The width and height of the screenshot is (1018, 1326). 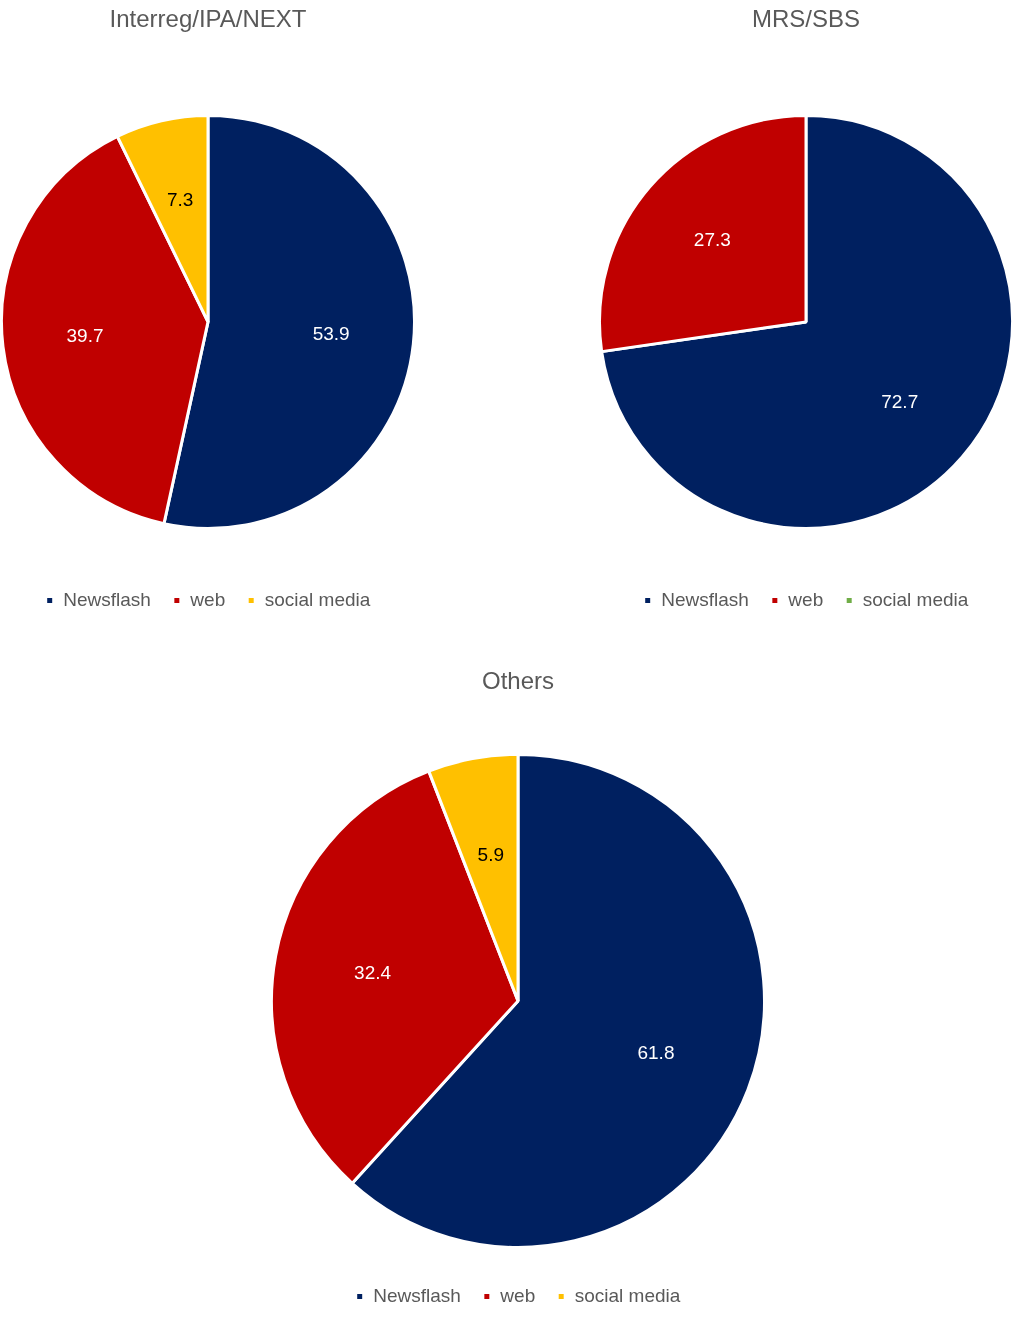 I want to click on data-label: 32.4, so click(x=373, y=973).